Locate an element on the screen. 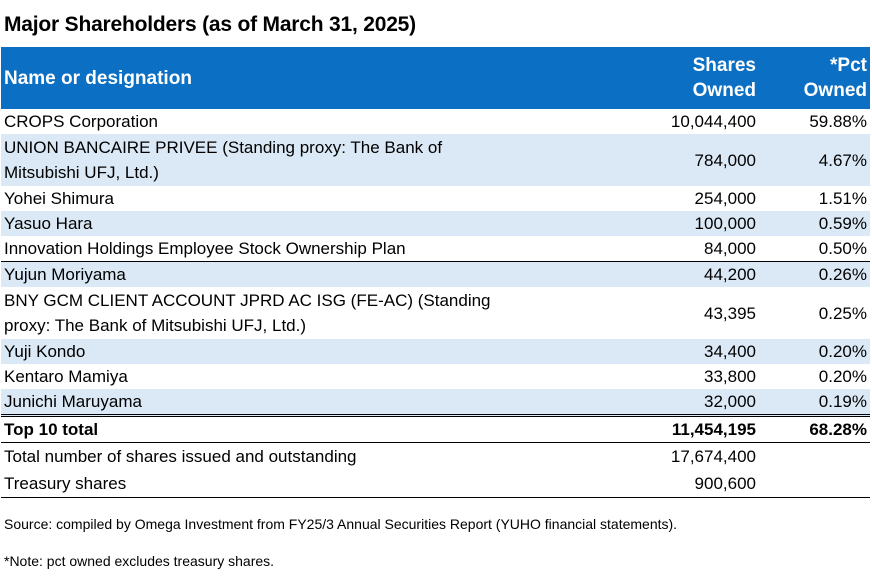  shares-owned: 33,800 is located at coordinates (730, 376).